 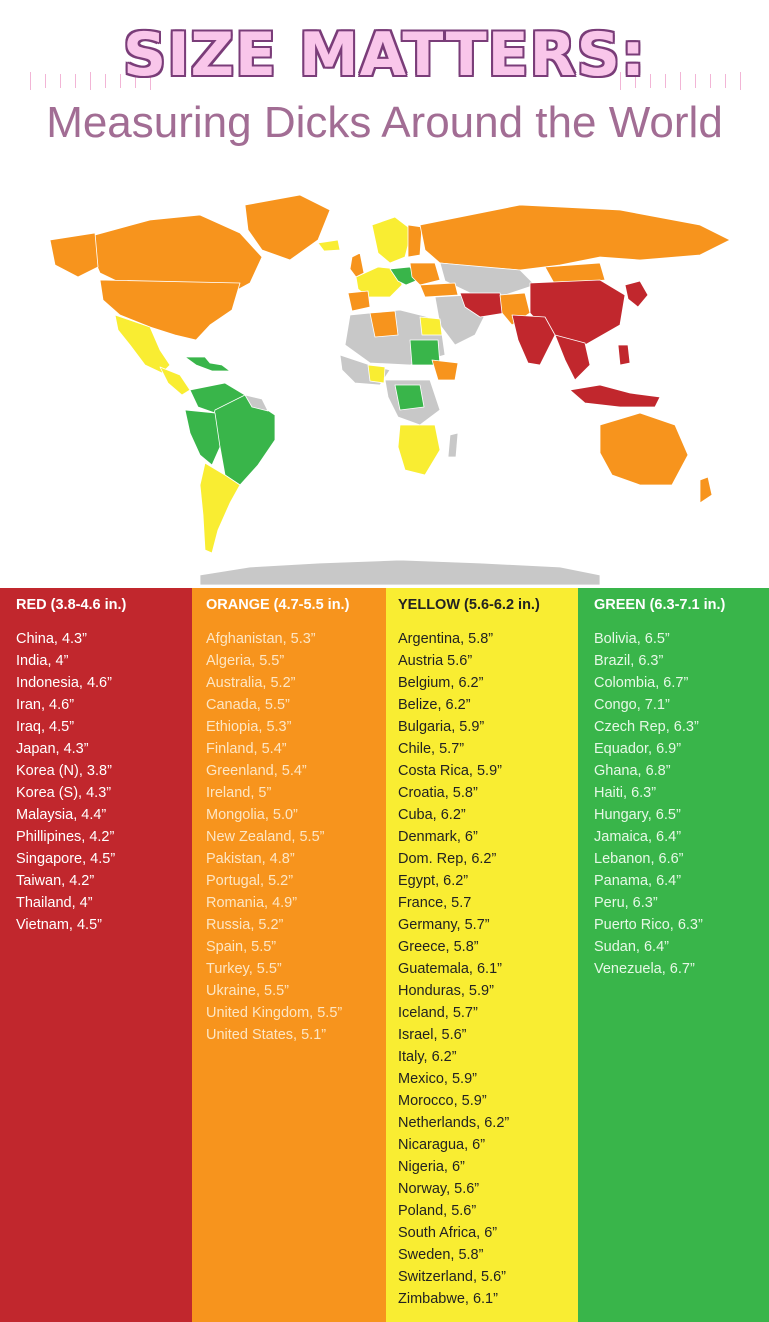 I want to click on country-entry: Germany, 5.7”, so click(x=444, y=925).